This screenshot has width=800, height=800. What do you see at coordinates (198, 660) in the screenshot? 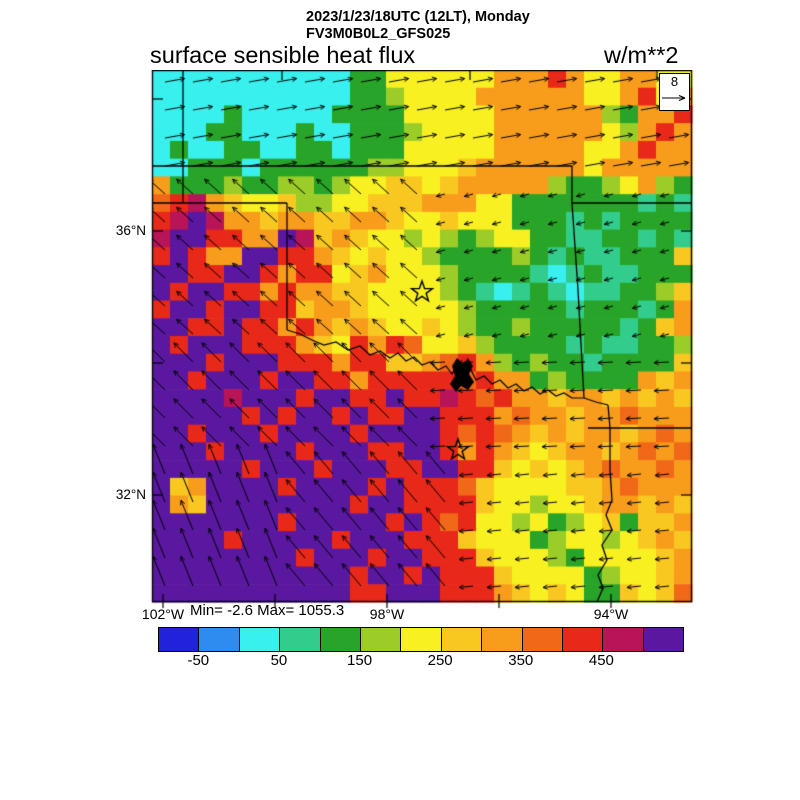
I see `colorbar-tick-label: -50` at bounding box center [198, 660].